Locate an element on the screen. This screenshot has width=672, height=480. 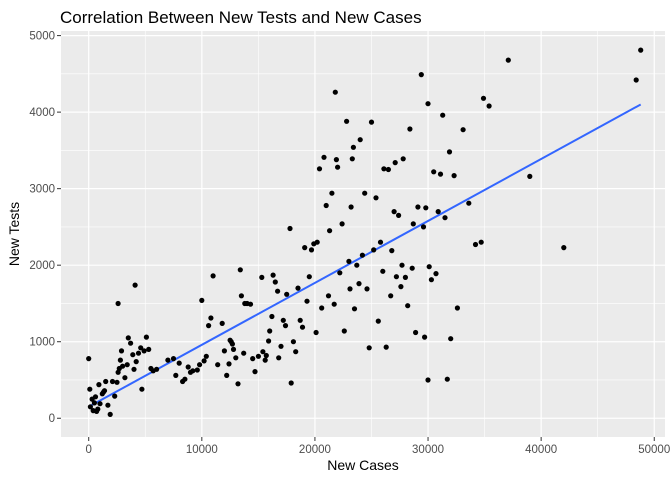
y-tick-label: 4000 is located at coordinates (42, 113).